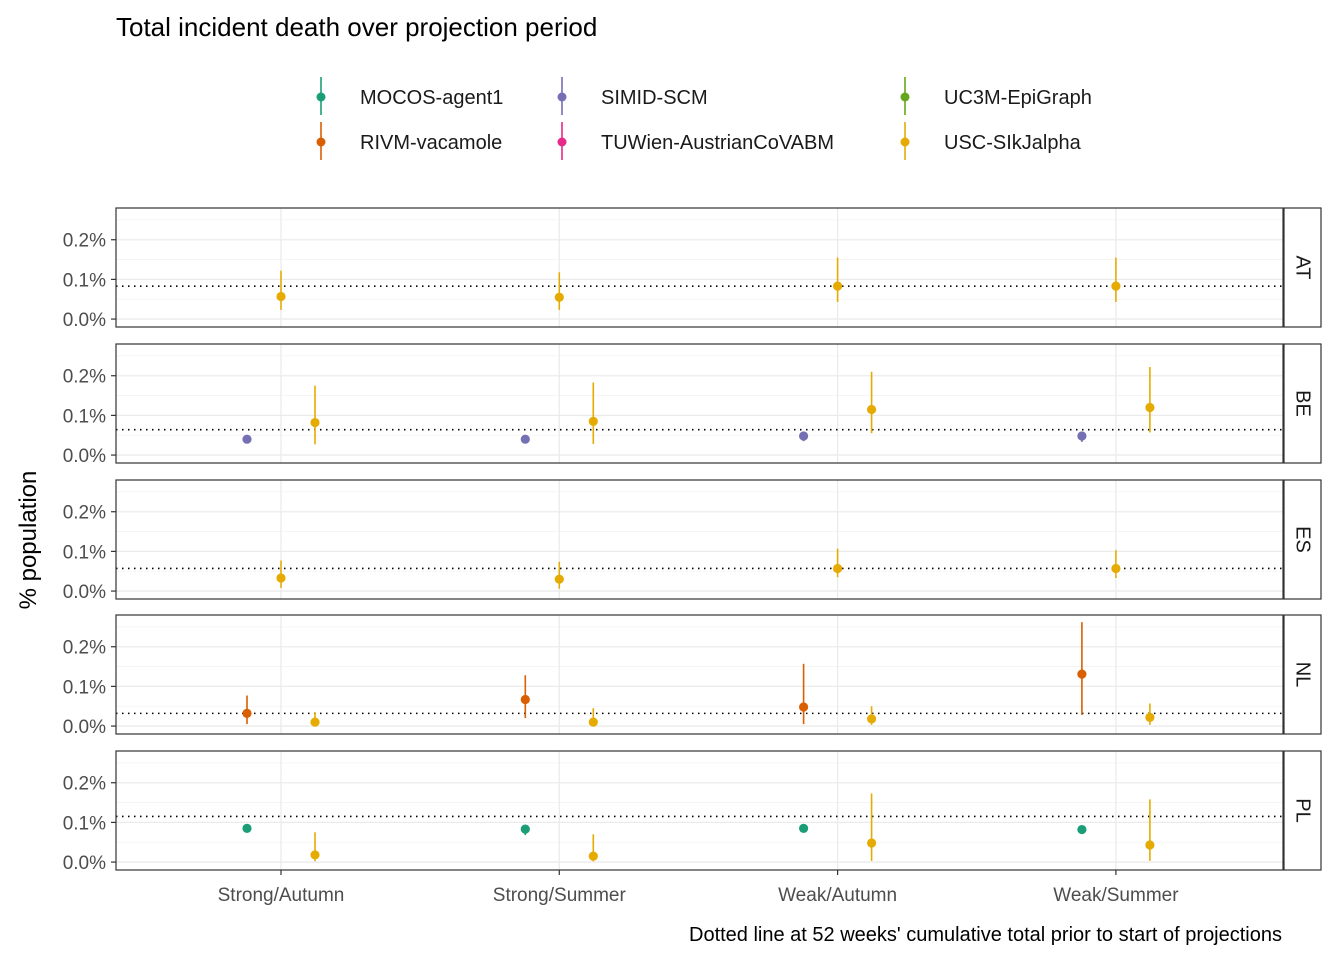  Describe the element at coordinates (431, 143) in the screenshot. I see `legend-label: RIVM-vacamole` at that location.